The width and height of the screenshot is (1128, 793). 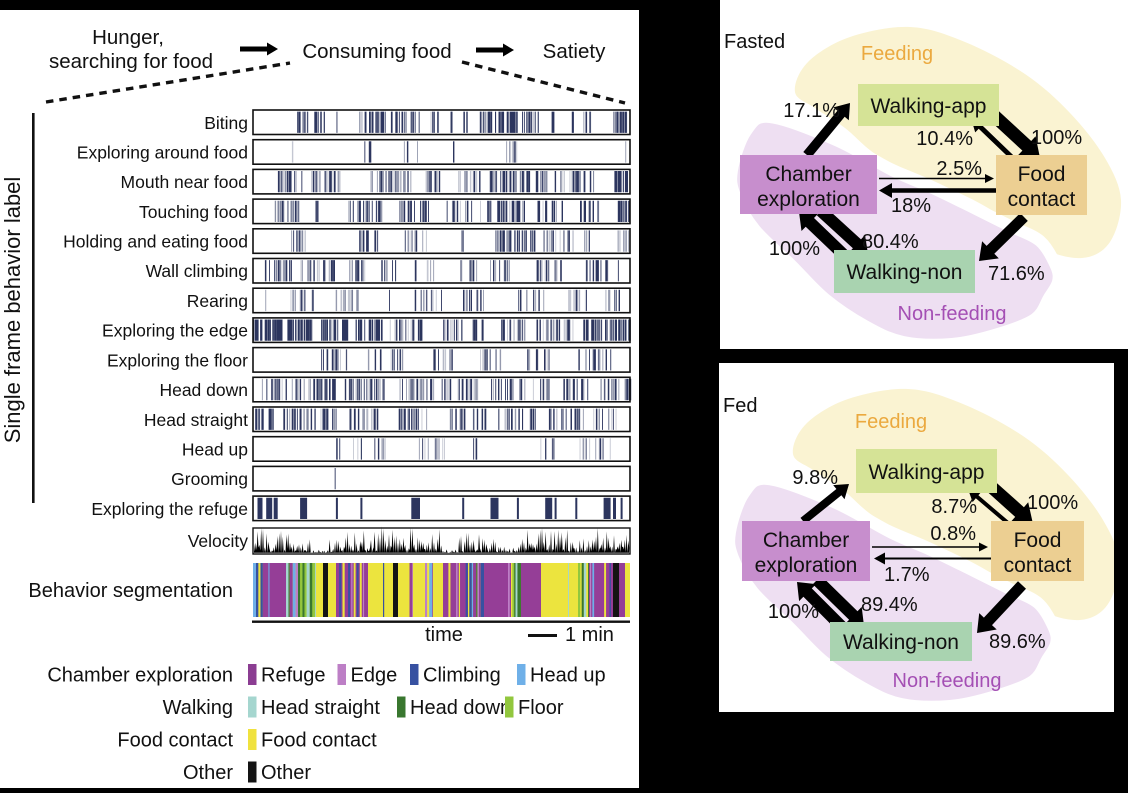 I want to click on svg-text: 71.6%, so click(x=1016, y=274).